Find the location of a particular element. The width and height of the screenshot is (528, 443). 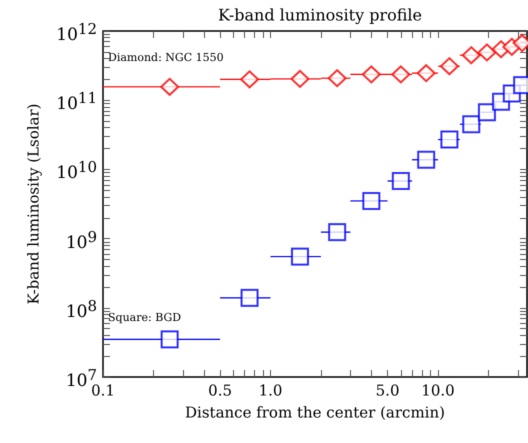

x-tick-label: 1.0 is located at coordinates (270, 391).